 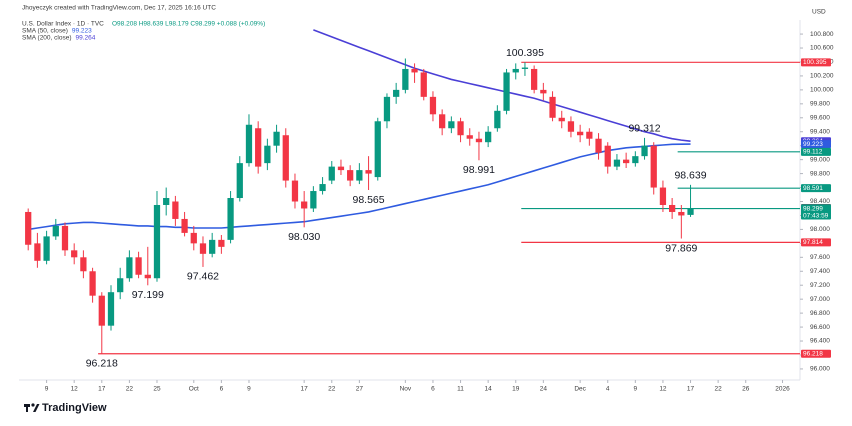 I want to click on y-tick-label: 98.000, so click(x=820, y=229).